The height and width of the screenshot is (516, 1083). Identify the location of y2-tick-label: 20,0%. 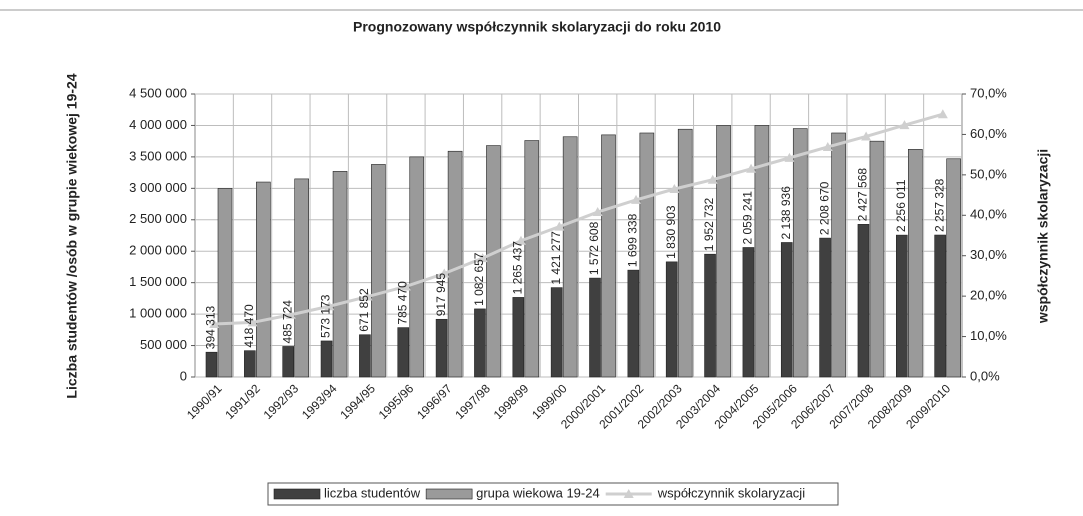
(988, 295).